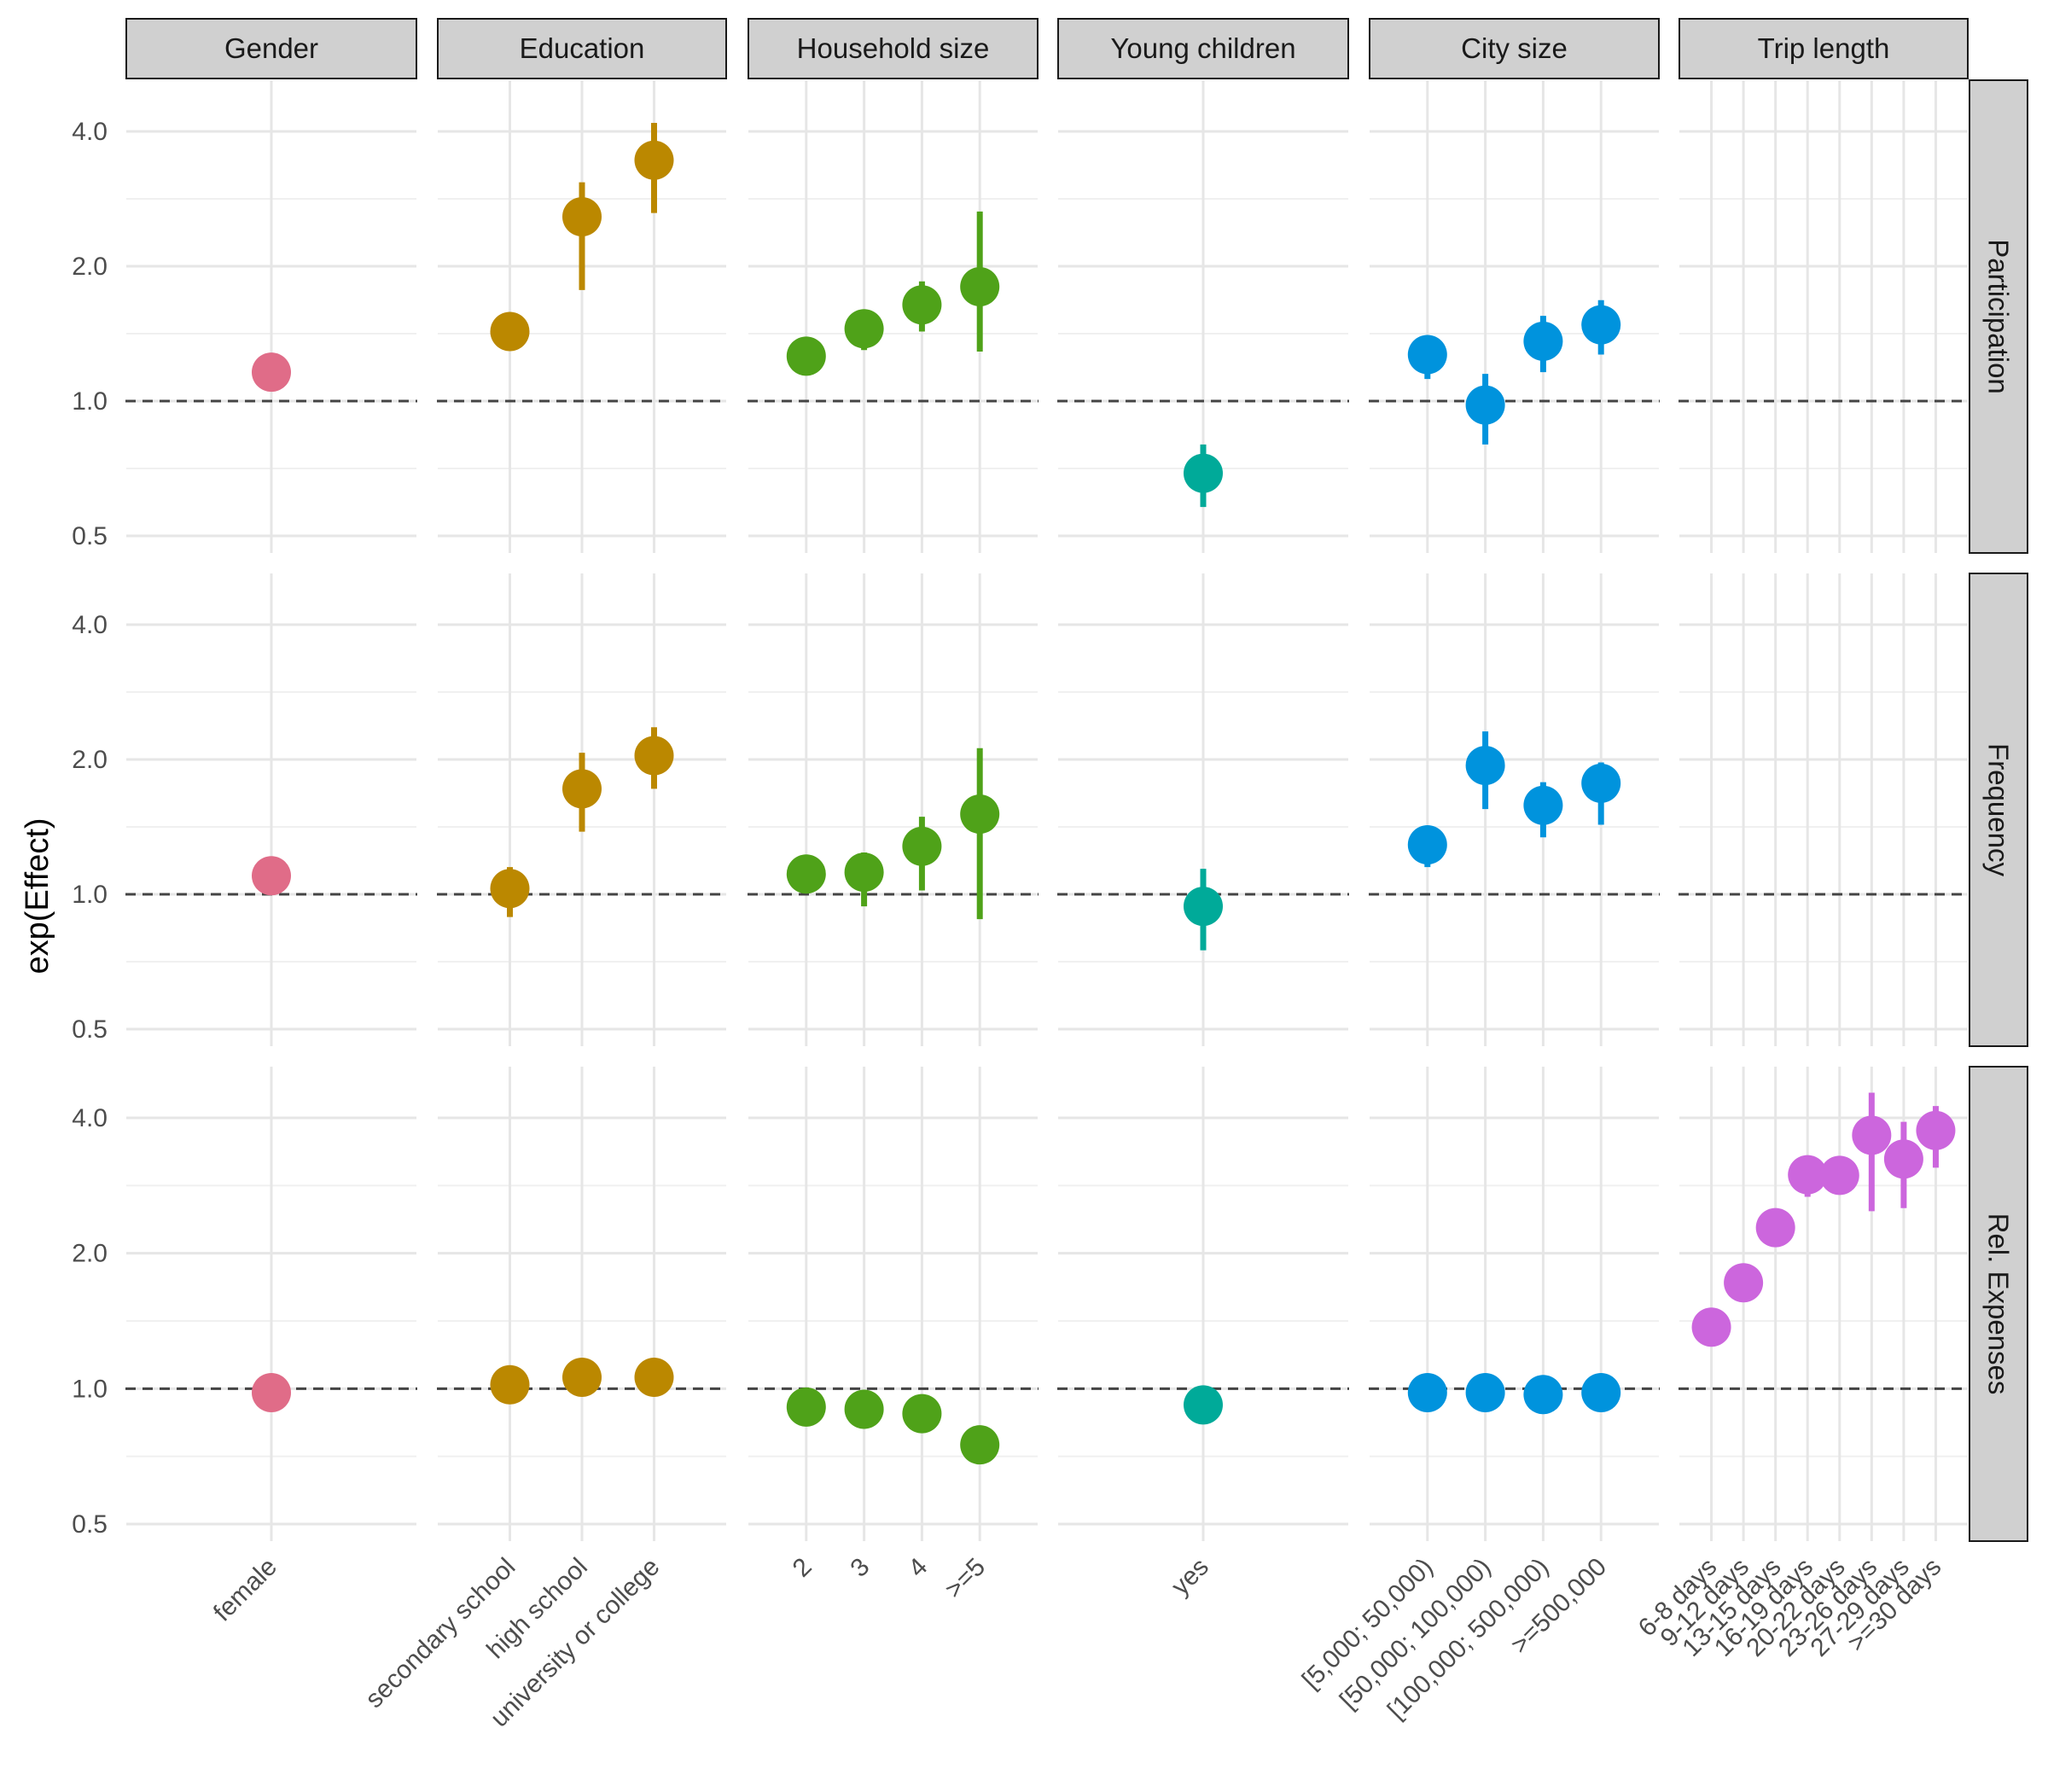  I want to click on x-tick-label-2: 2, so click(802, 1568).